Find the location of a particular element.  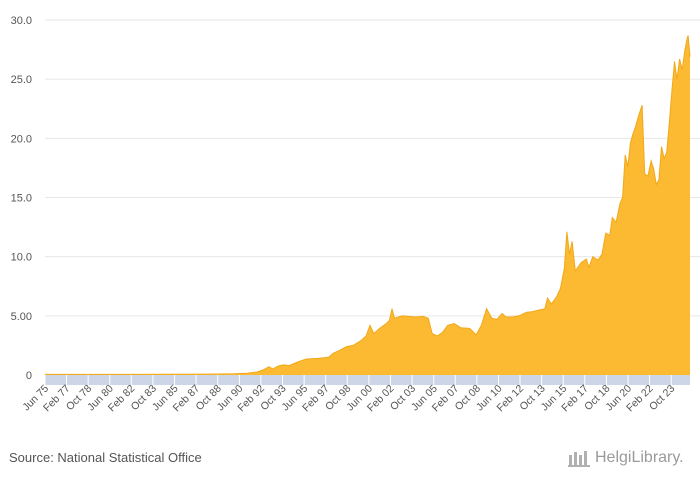

y-tick-label: 0 is located at coordinates (29, 376).